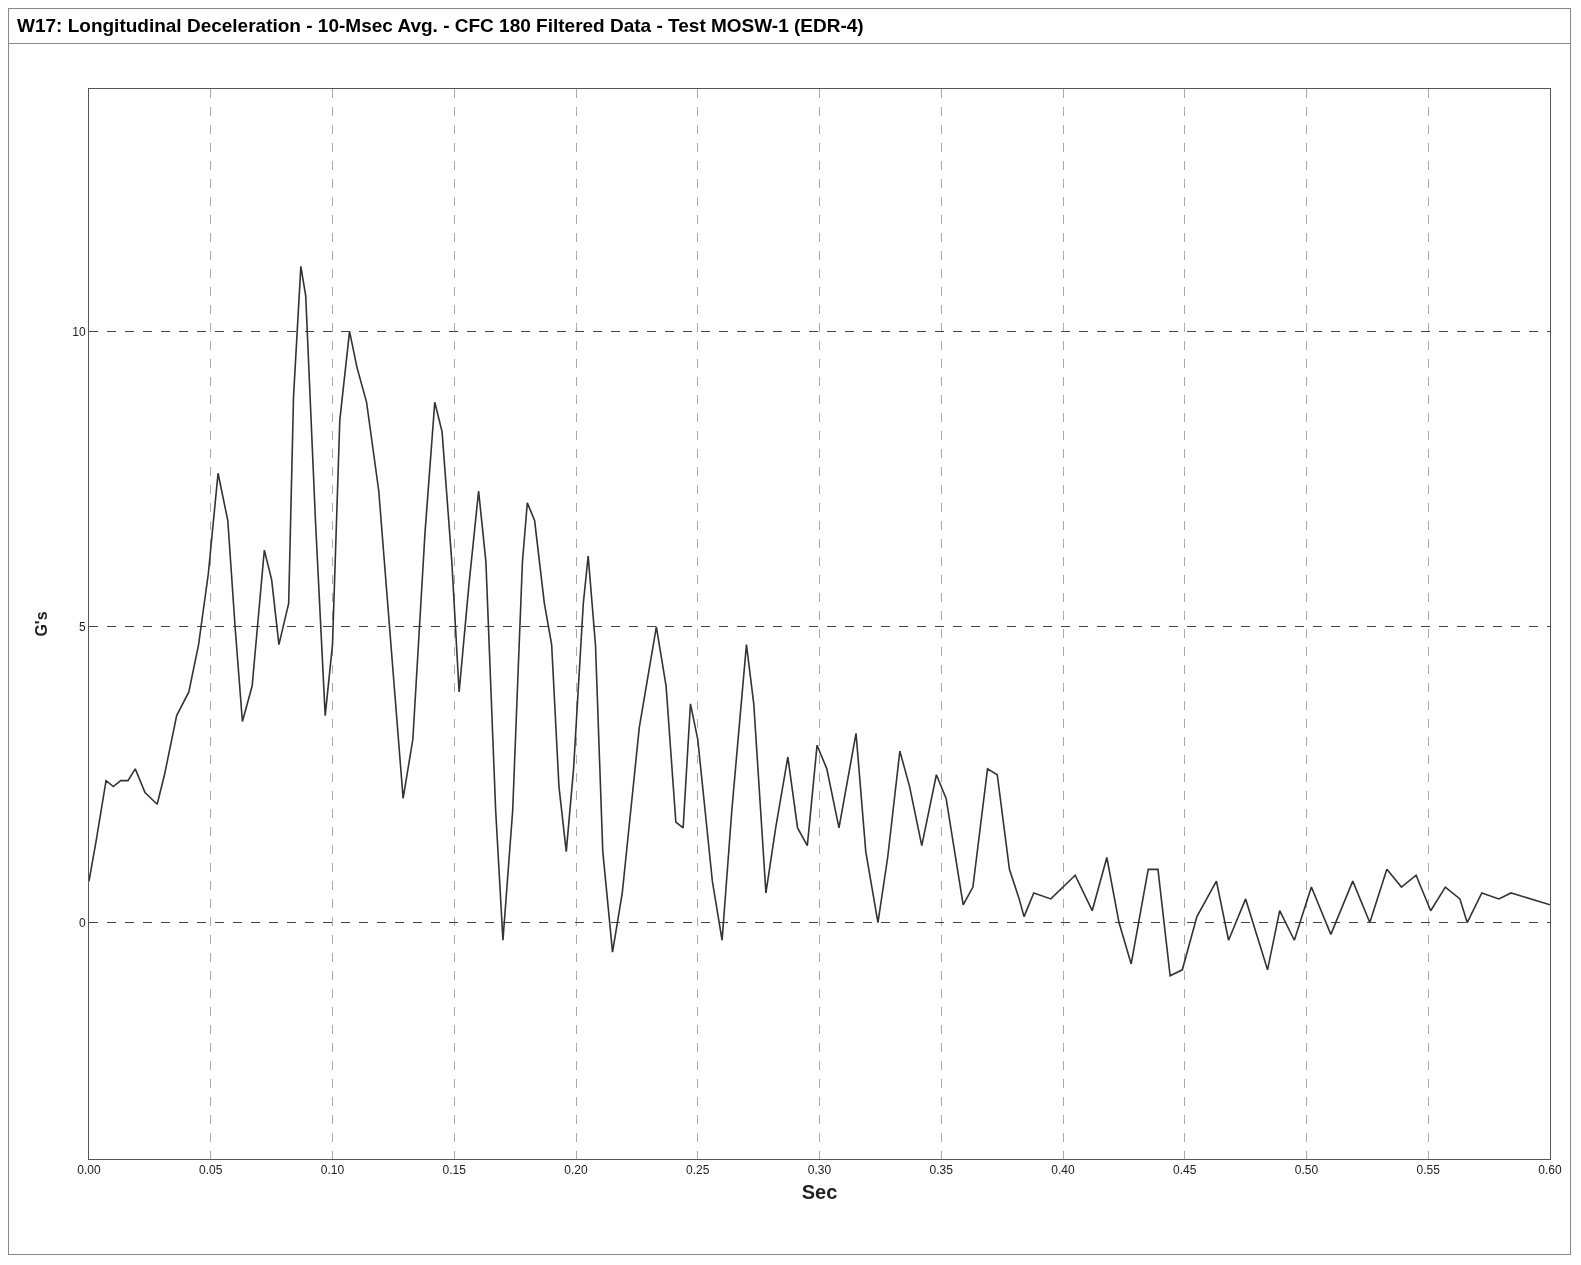 This screenshot has height=1265, width=1581. What do you see at coordinates (454, 1170) in the screenshot?
I see `x-tick-label: 0.15` at bounding box center [454, 1170].